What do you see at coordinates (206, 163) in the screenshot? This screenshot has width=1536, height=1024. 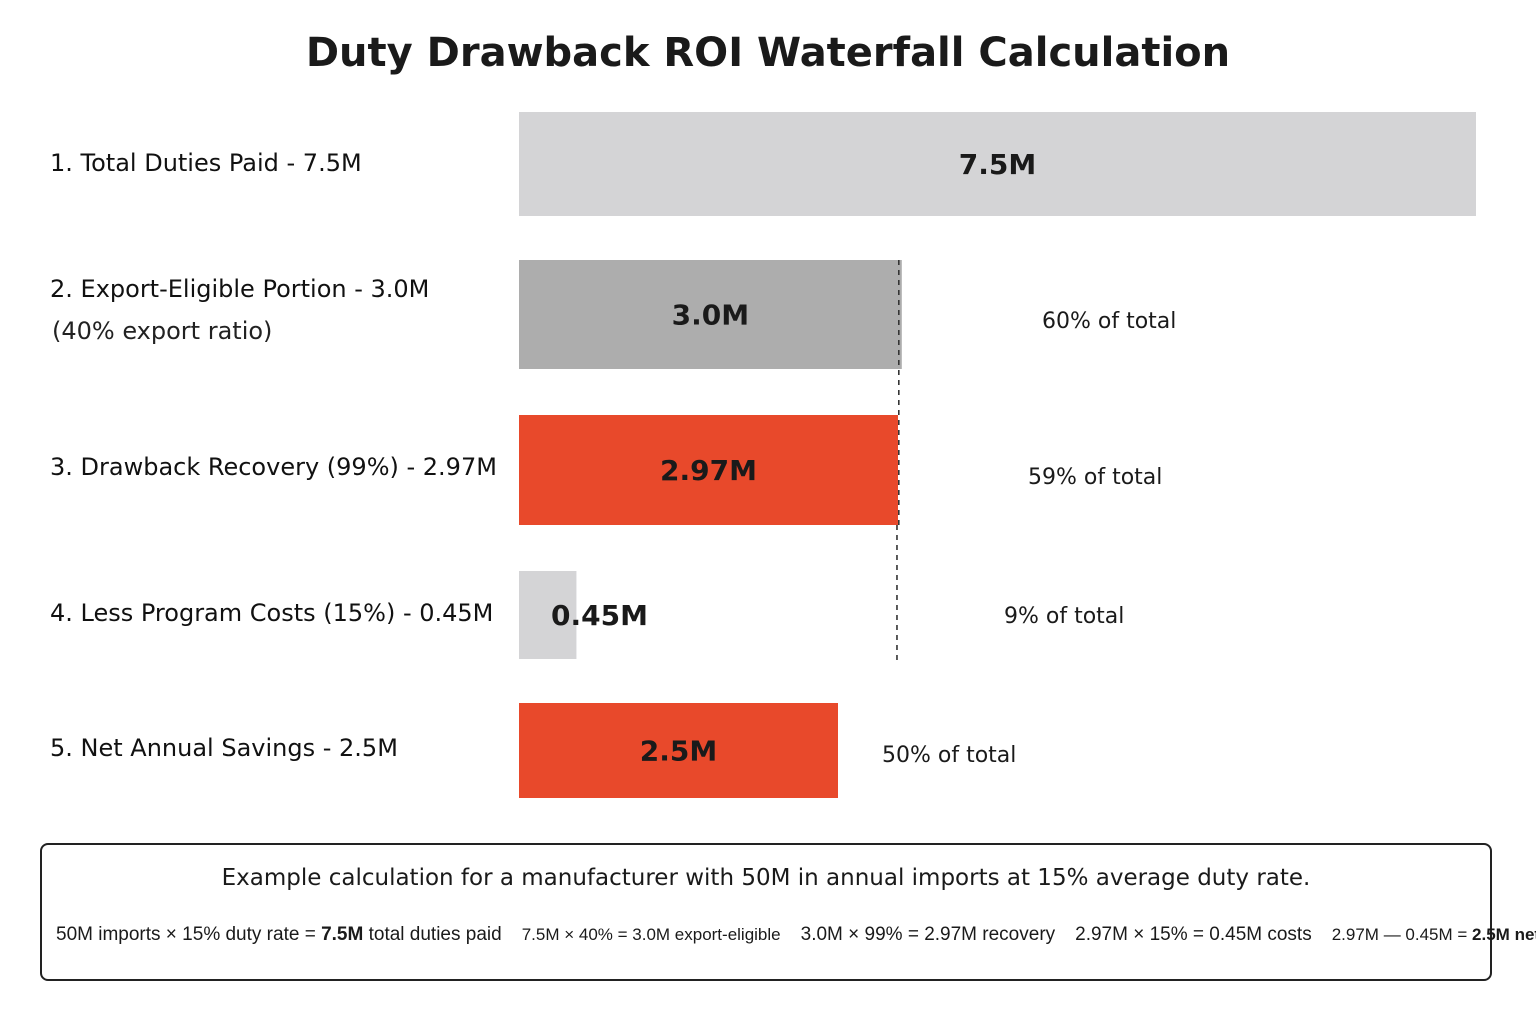 I see `row-label-total-duties: 1. Total Duties Paid - 7.5M` at bounding box center [206, 163].